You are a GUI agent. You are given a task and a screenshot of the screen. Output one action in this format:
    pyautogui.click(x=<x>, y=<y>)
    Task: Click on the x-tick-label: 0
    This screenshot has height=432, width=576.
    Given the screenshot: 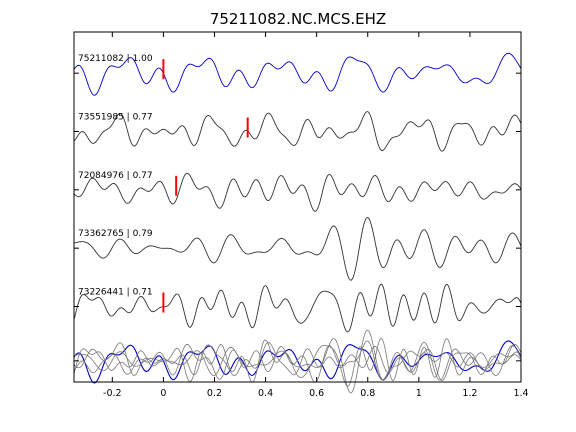 What is the action you would take?
    pyautogui.click(x=163, y=393)
    